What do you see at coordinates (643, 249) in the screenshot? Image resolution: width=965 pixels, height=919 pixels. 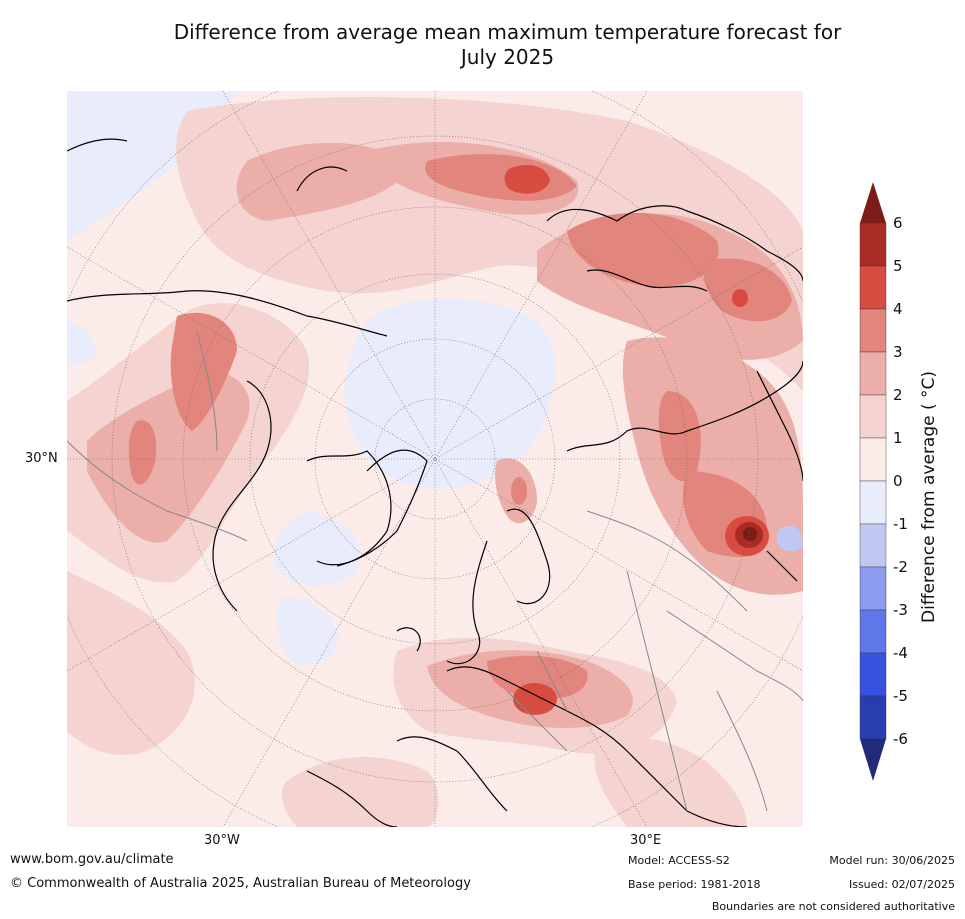 I see `anomaly-region-warm-3b` at bounding box center [643, 249].